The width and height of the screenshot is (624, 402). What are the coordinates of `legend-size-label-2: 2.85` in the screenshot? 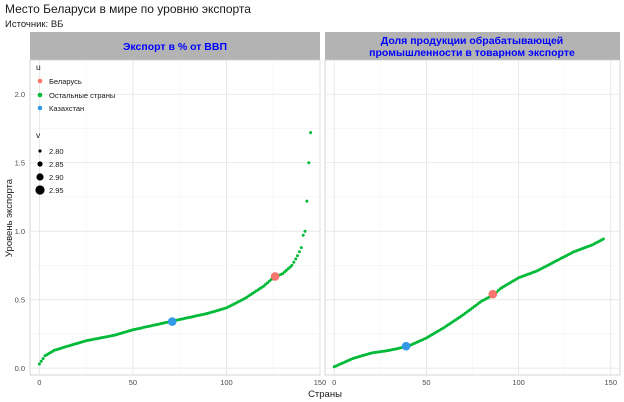 It's located at (56, 164).